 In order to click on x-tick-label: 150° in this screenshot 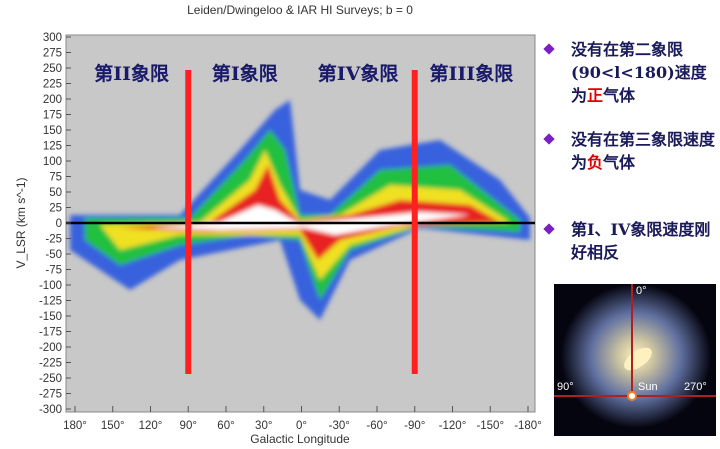, I will do `click(113, 426)`.